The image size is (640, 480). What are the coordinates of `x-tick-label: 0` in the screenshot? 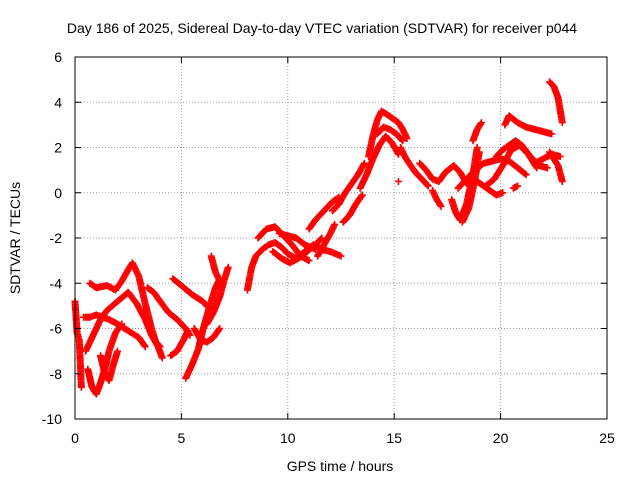 It's located at (75, 438).